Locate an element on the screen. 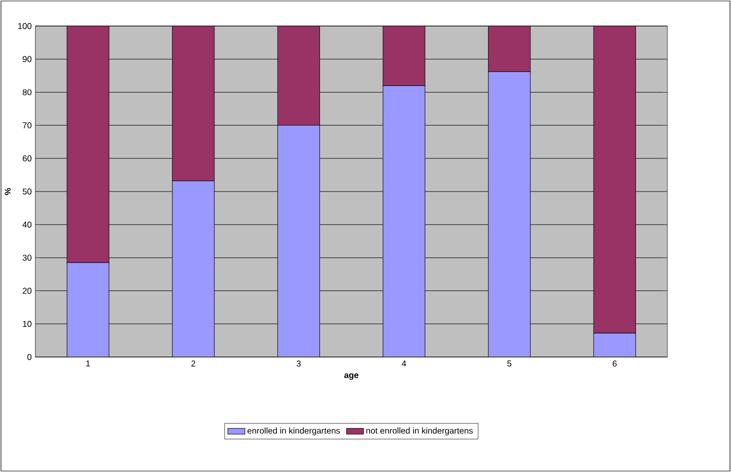 This screenshot has width=731, height=472. x-tick-label: 3 is located at coordinates (298, 363).